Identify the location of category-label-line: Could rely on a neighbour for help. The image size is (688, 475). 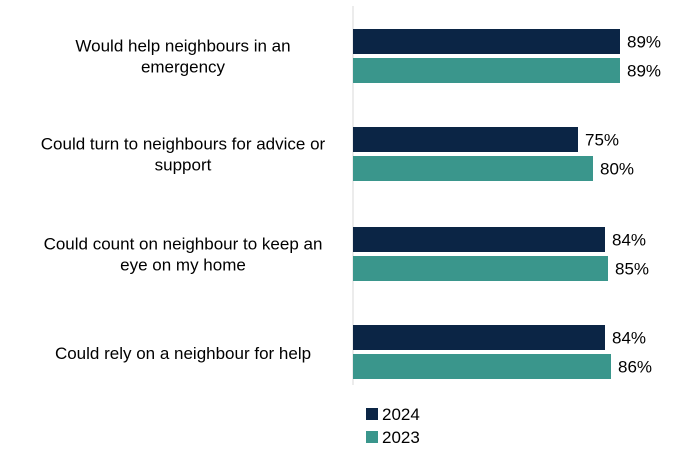
(183, 353).